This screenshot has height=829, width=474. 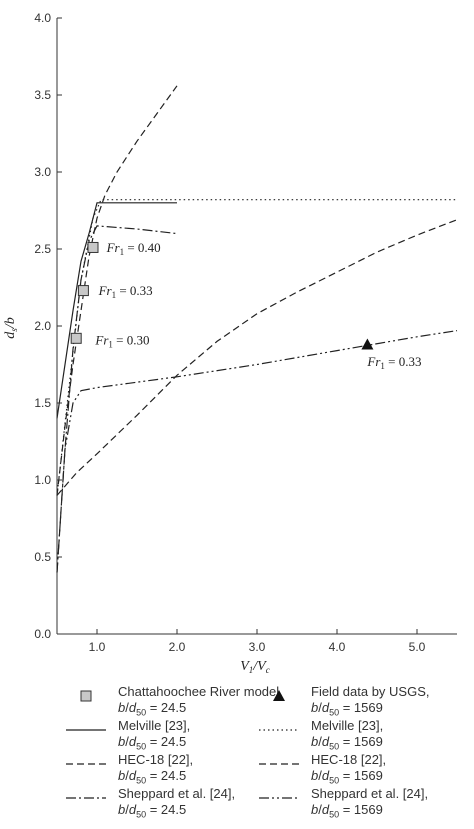 What do you see at coordinates (417, 647) in the screenshot?
I see `x-tick-label: 5.0` at bounding box center [417, 647].